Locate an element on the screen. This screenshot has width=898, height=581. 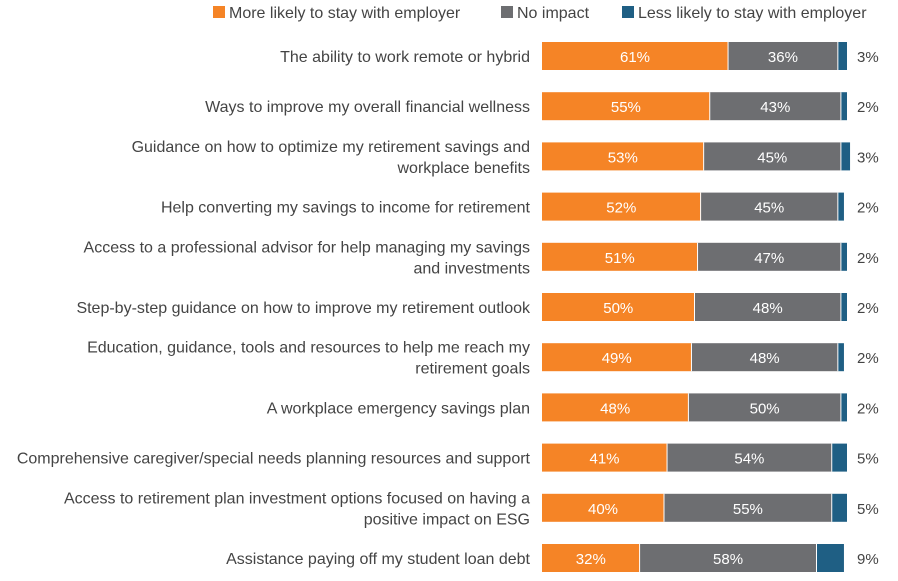
data-label: 51% is located at coordinates (620, 258).